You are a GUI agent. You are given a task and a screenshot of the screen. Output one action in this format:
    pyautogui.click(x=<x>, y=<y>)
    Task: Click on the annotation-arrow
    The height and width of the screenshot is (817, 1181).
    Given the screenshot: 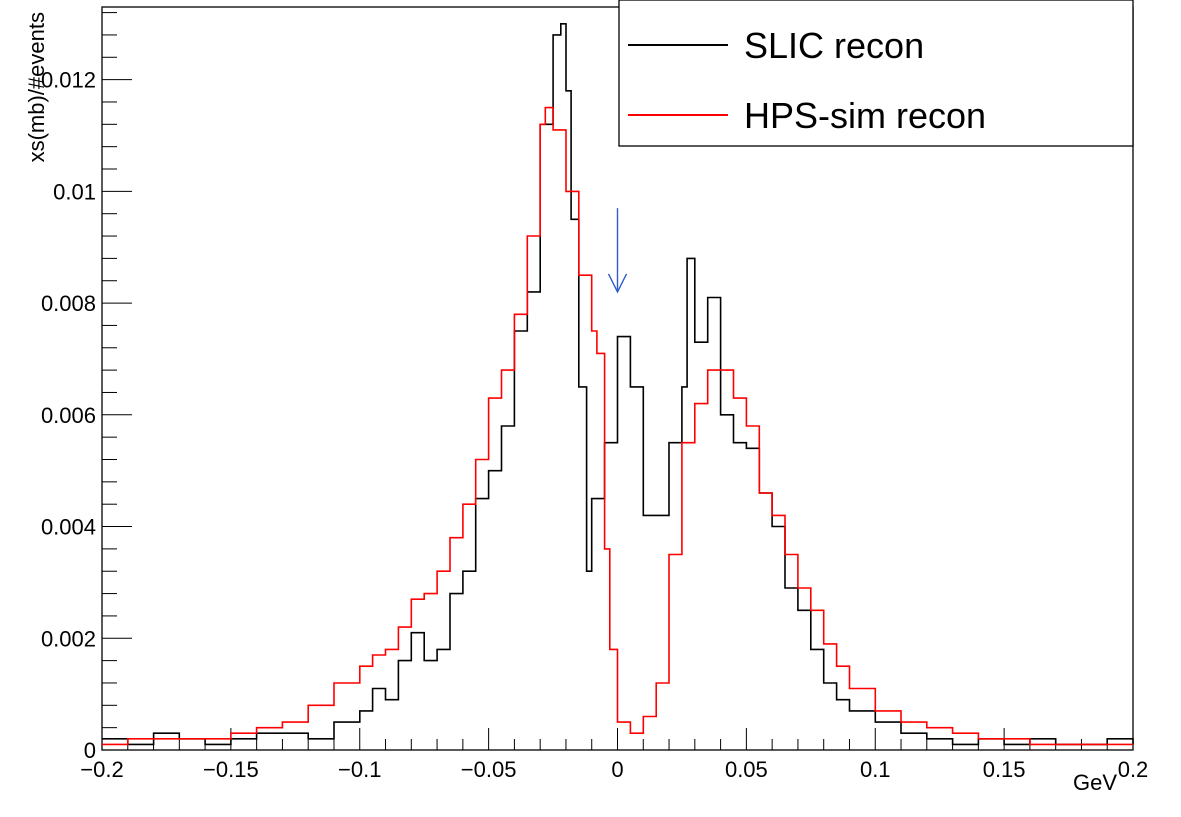 What is the action you would take?
    pyautogui.click(x=617, y=251)
    